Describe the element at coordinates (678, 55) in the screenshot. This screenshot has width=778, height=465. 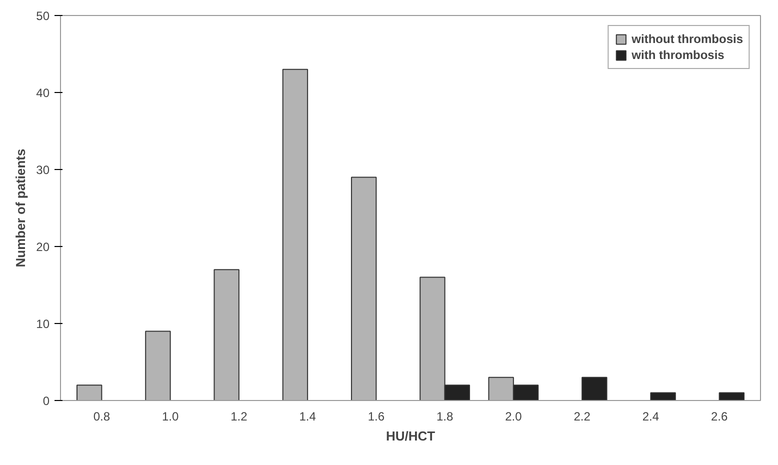
I see `legend-label: with thrombosis` at that location.